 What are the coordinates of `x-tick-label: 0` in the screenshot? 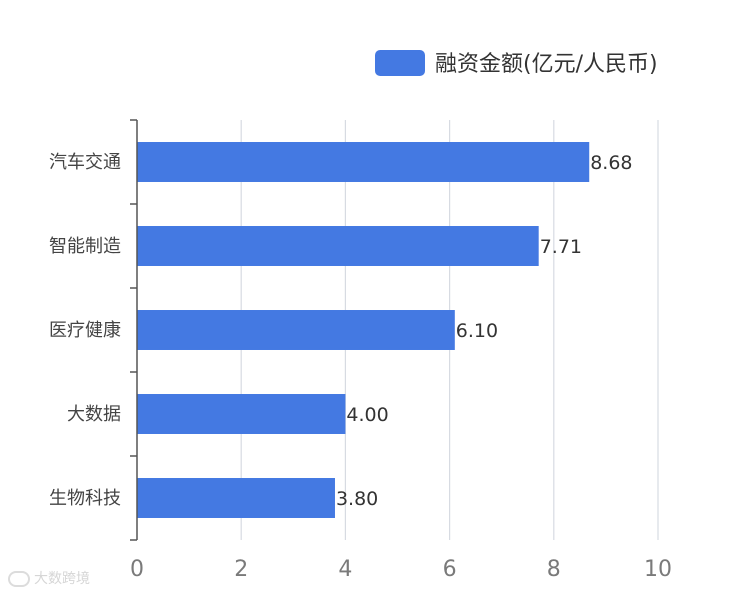 It's located at (137, 569).